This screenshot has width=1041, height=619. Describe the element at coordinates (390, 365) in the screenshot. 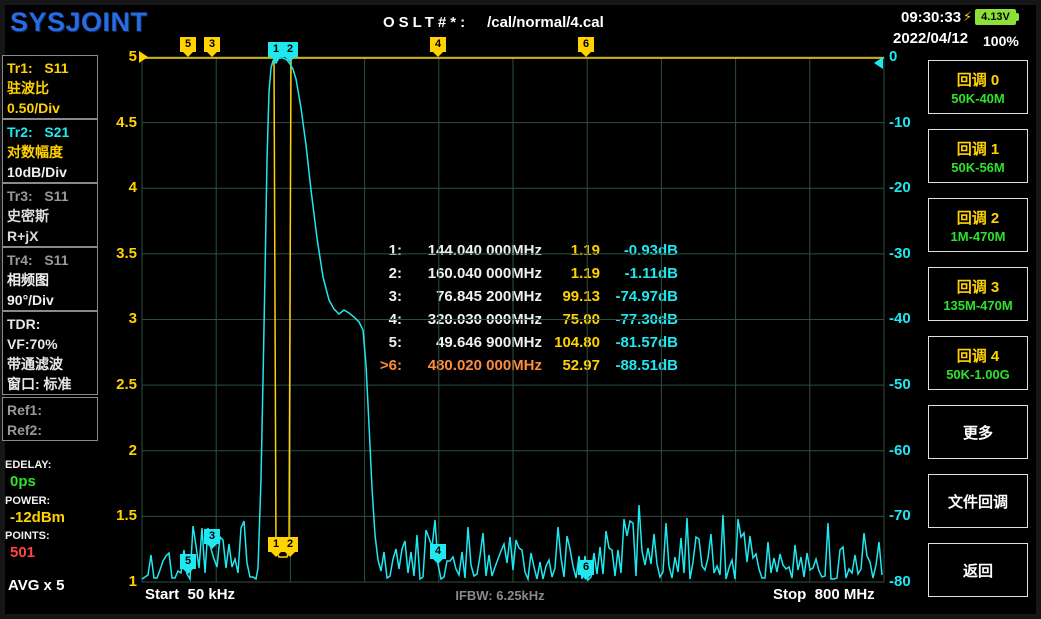

I see `marker-number: >6:` at that location.